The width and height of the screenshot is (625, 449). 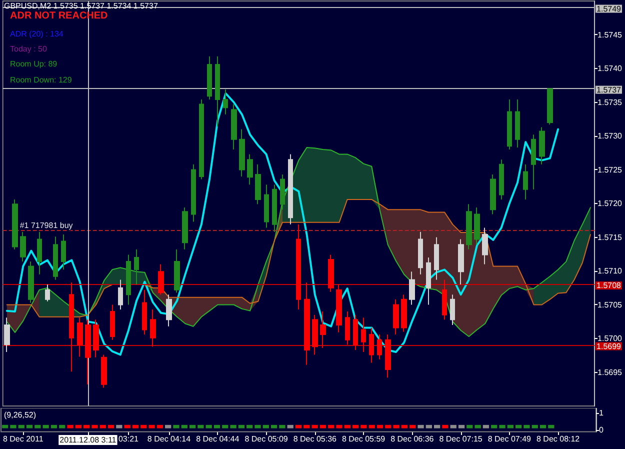 I want to click on y-tick-label: 1.5735, so click(x=610, y=102).